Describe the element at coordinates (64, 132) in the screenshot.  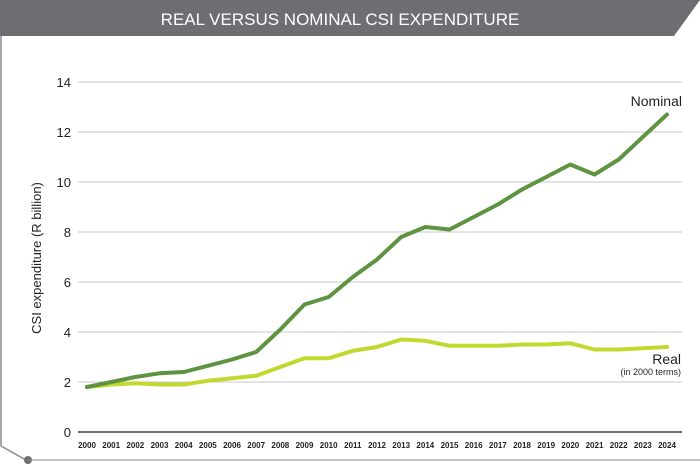
I see `y-tick-label: 12` at that location.